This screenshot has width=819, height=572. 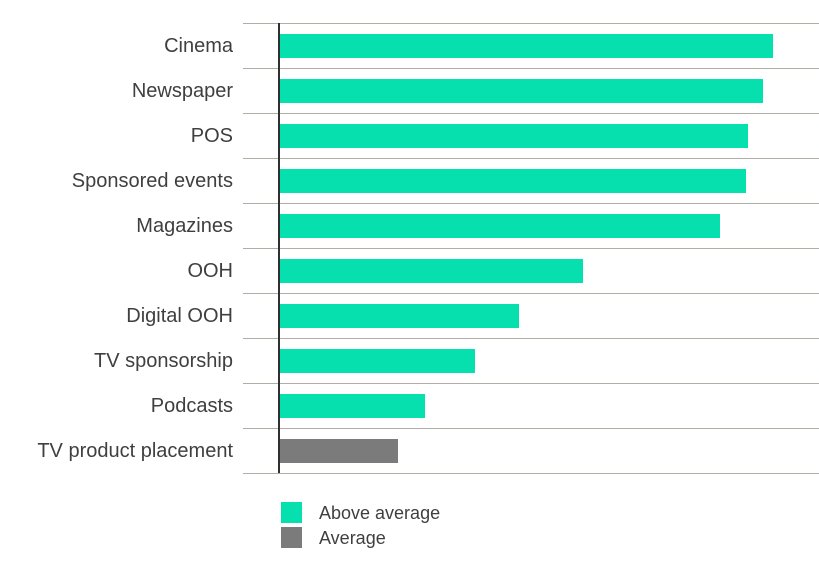 What do you see at coordinates (339, 450) in the screenshot?
I see `bar-tv-product-placement` at bounding box center [339, 450].